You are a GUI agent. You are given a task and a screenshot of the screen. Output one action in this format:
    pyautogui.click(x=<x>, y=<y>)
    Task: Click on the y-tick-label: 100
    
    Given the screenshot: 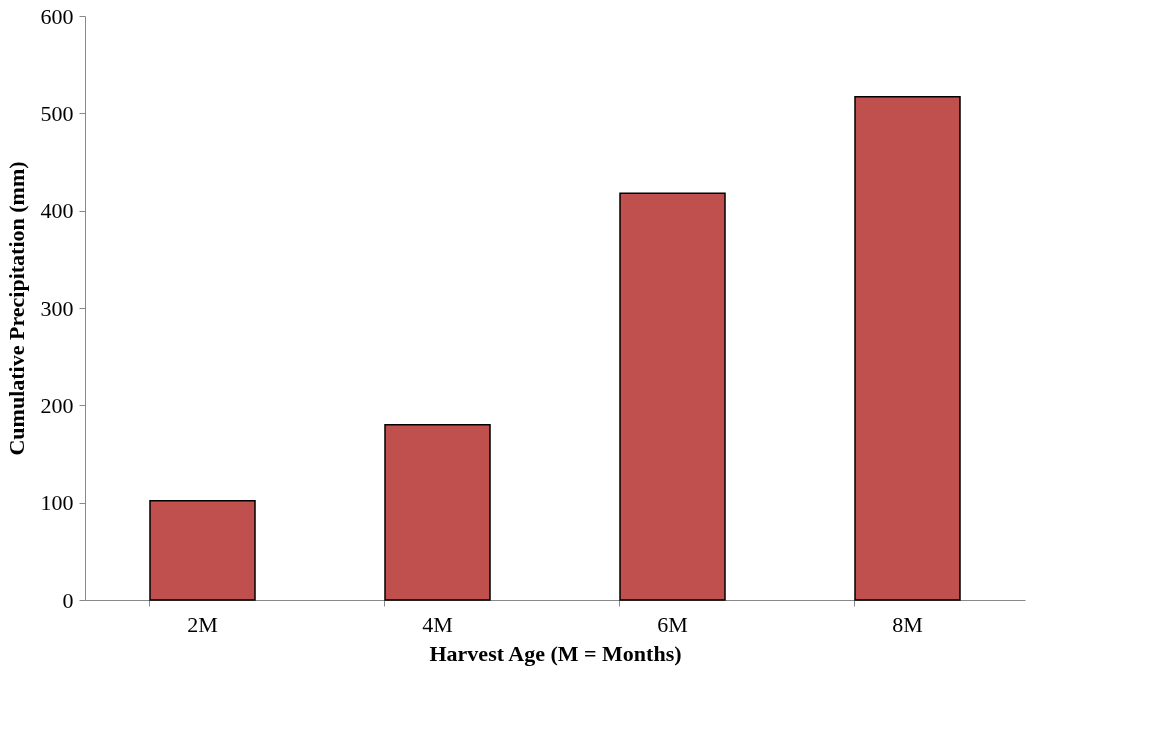 What is the action you would take?
    pyautogui.click(x=57, y=503)
    